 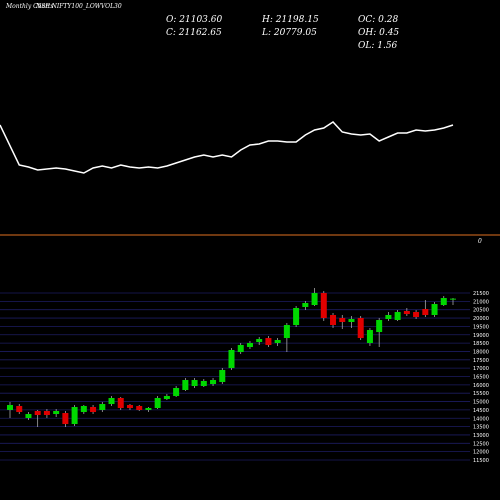 I want to click on indicator-line, so click(x=227, y=147).